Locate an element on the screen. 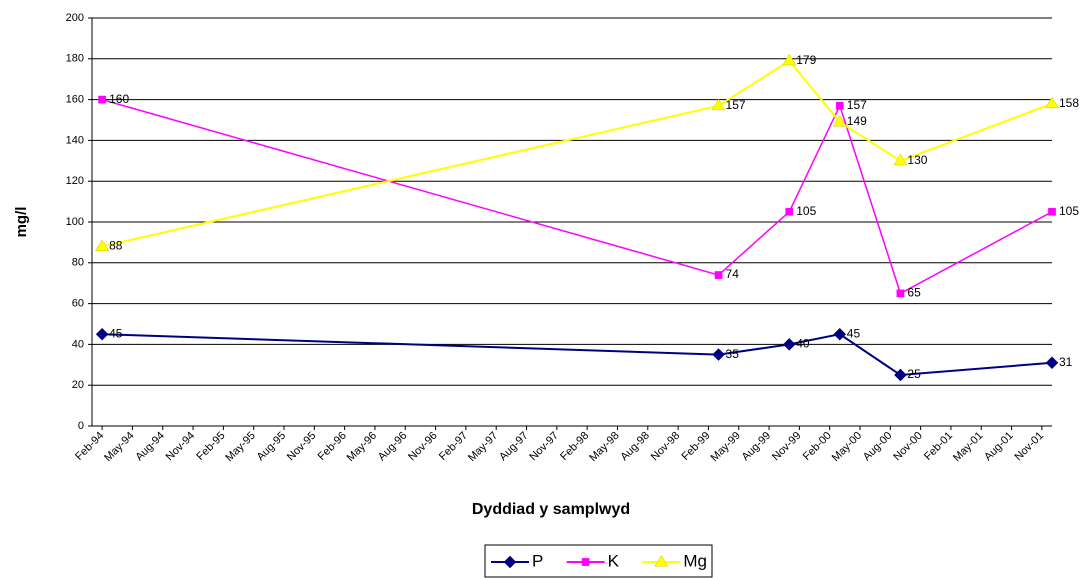  legend-label: Mg is located at coordinates (695, 560).